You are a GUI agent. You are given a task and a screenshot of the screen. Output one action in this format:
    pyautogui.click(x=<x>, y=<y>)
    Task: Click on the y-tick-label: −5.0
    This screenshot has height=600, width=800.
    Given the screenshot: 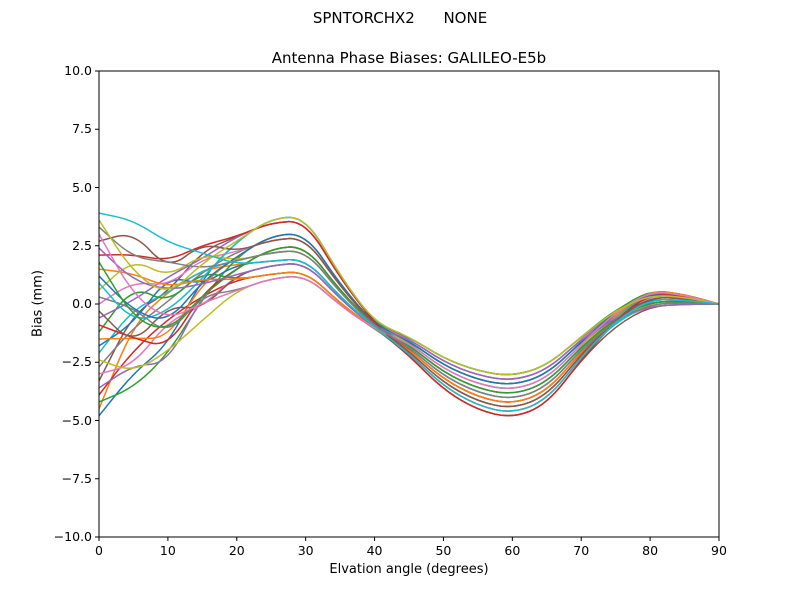 What is the action you would take?
    pyautogui.click(x=76, y=420)
    